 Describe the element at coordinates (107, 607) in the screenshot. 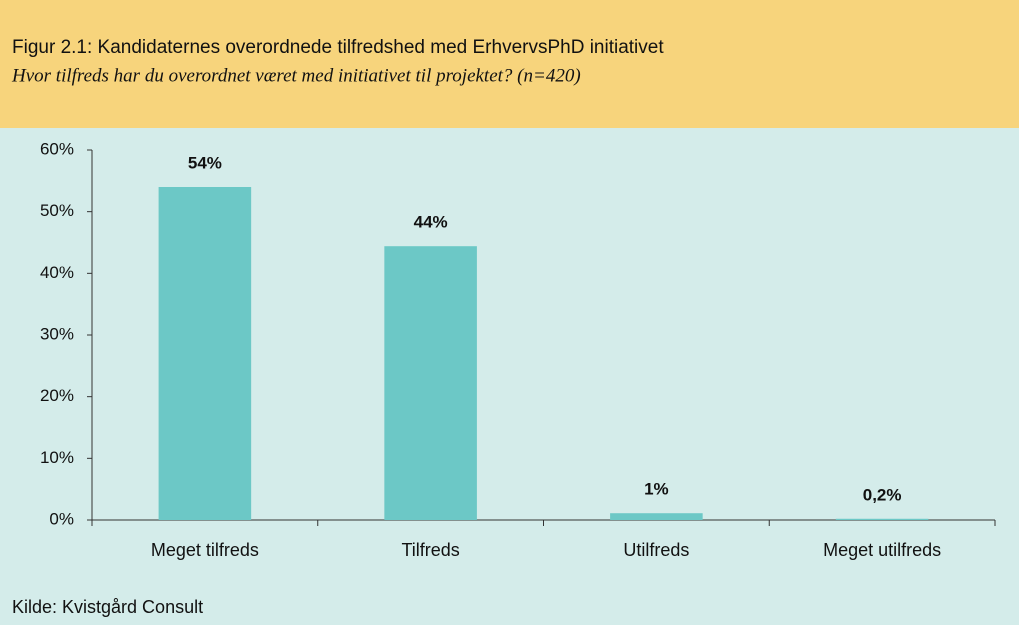

I see `source: Kilde: Kvistgård Consult` at that location.